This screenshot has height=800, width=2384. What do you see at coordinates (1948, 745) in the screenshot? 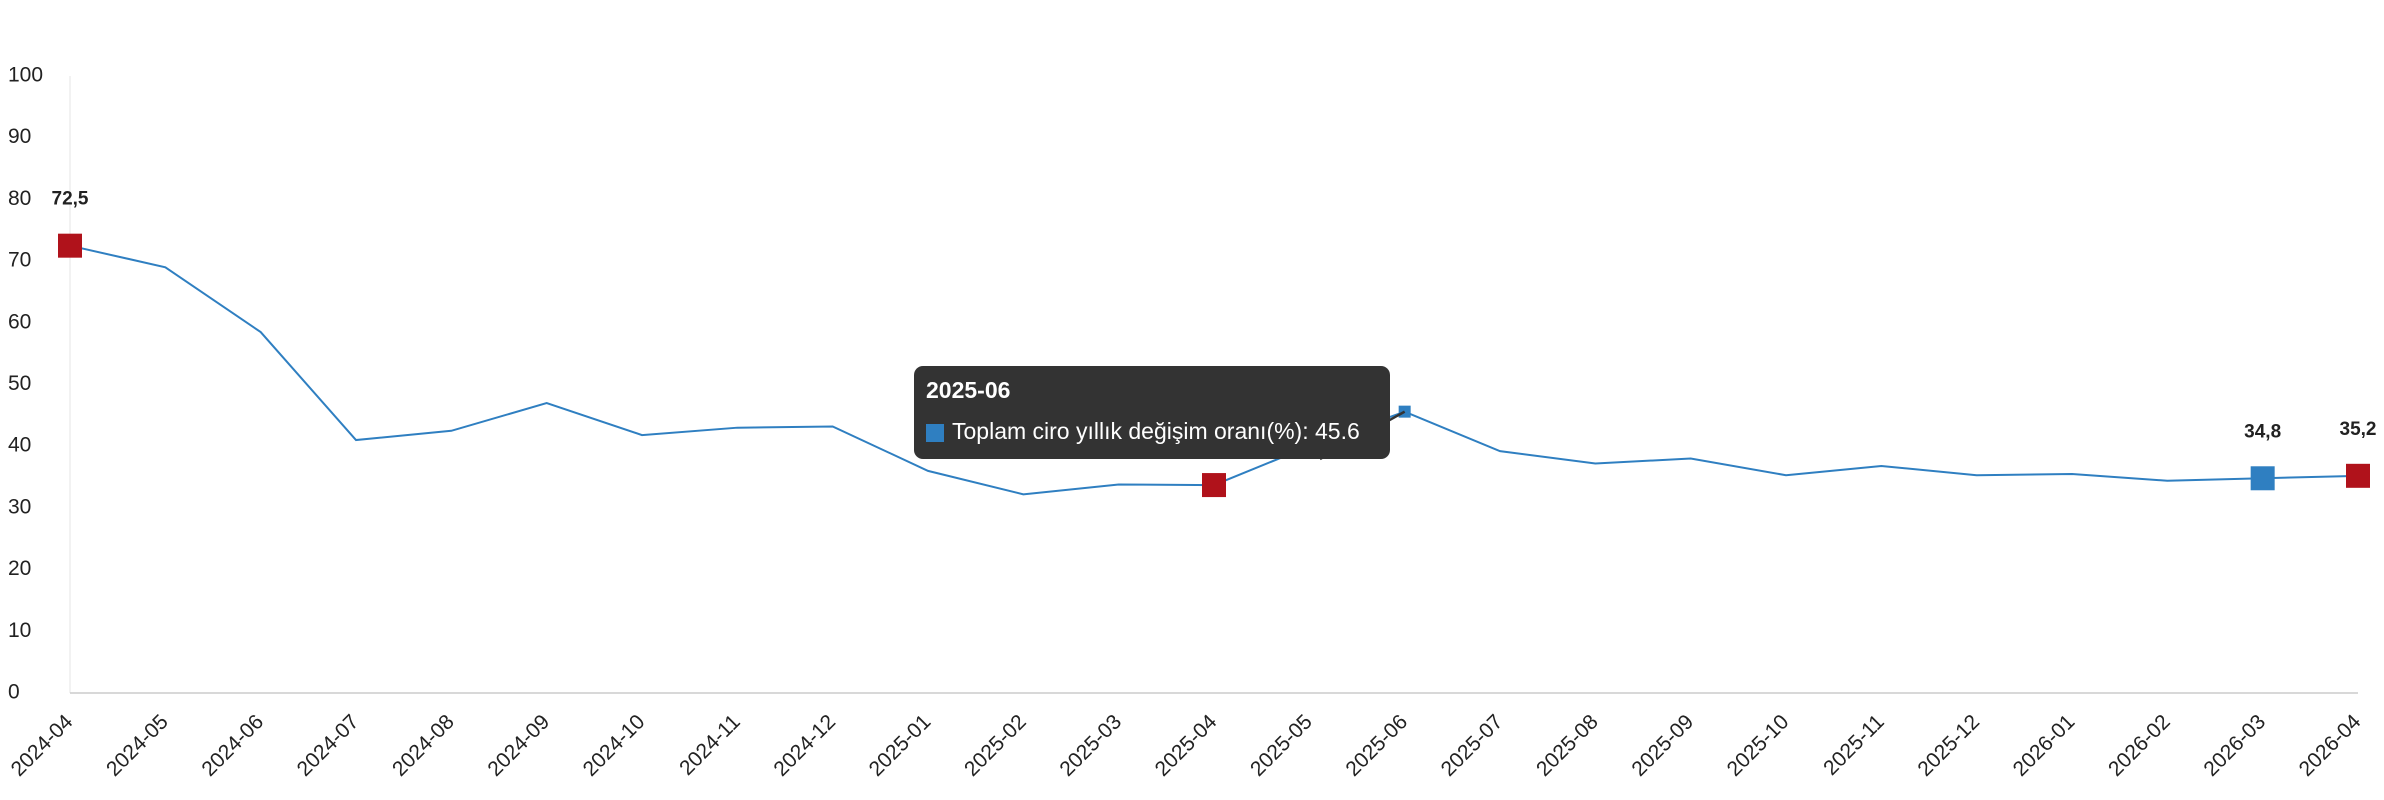
I see `x-tick-label: 2025-12` at bounding box center [1948, 745].